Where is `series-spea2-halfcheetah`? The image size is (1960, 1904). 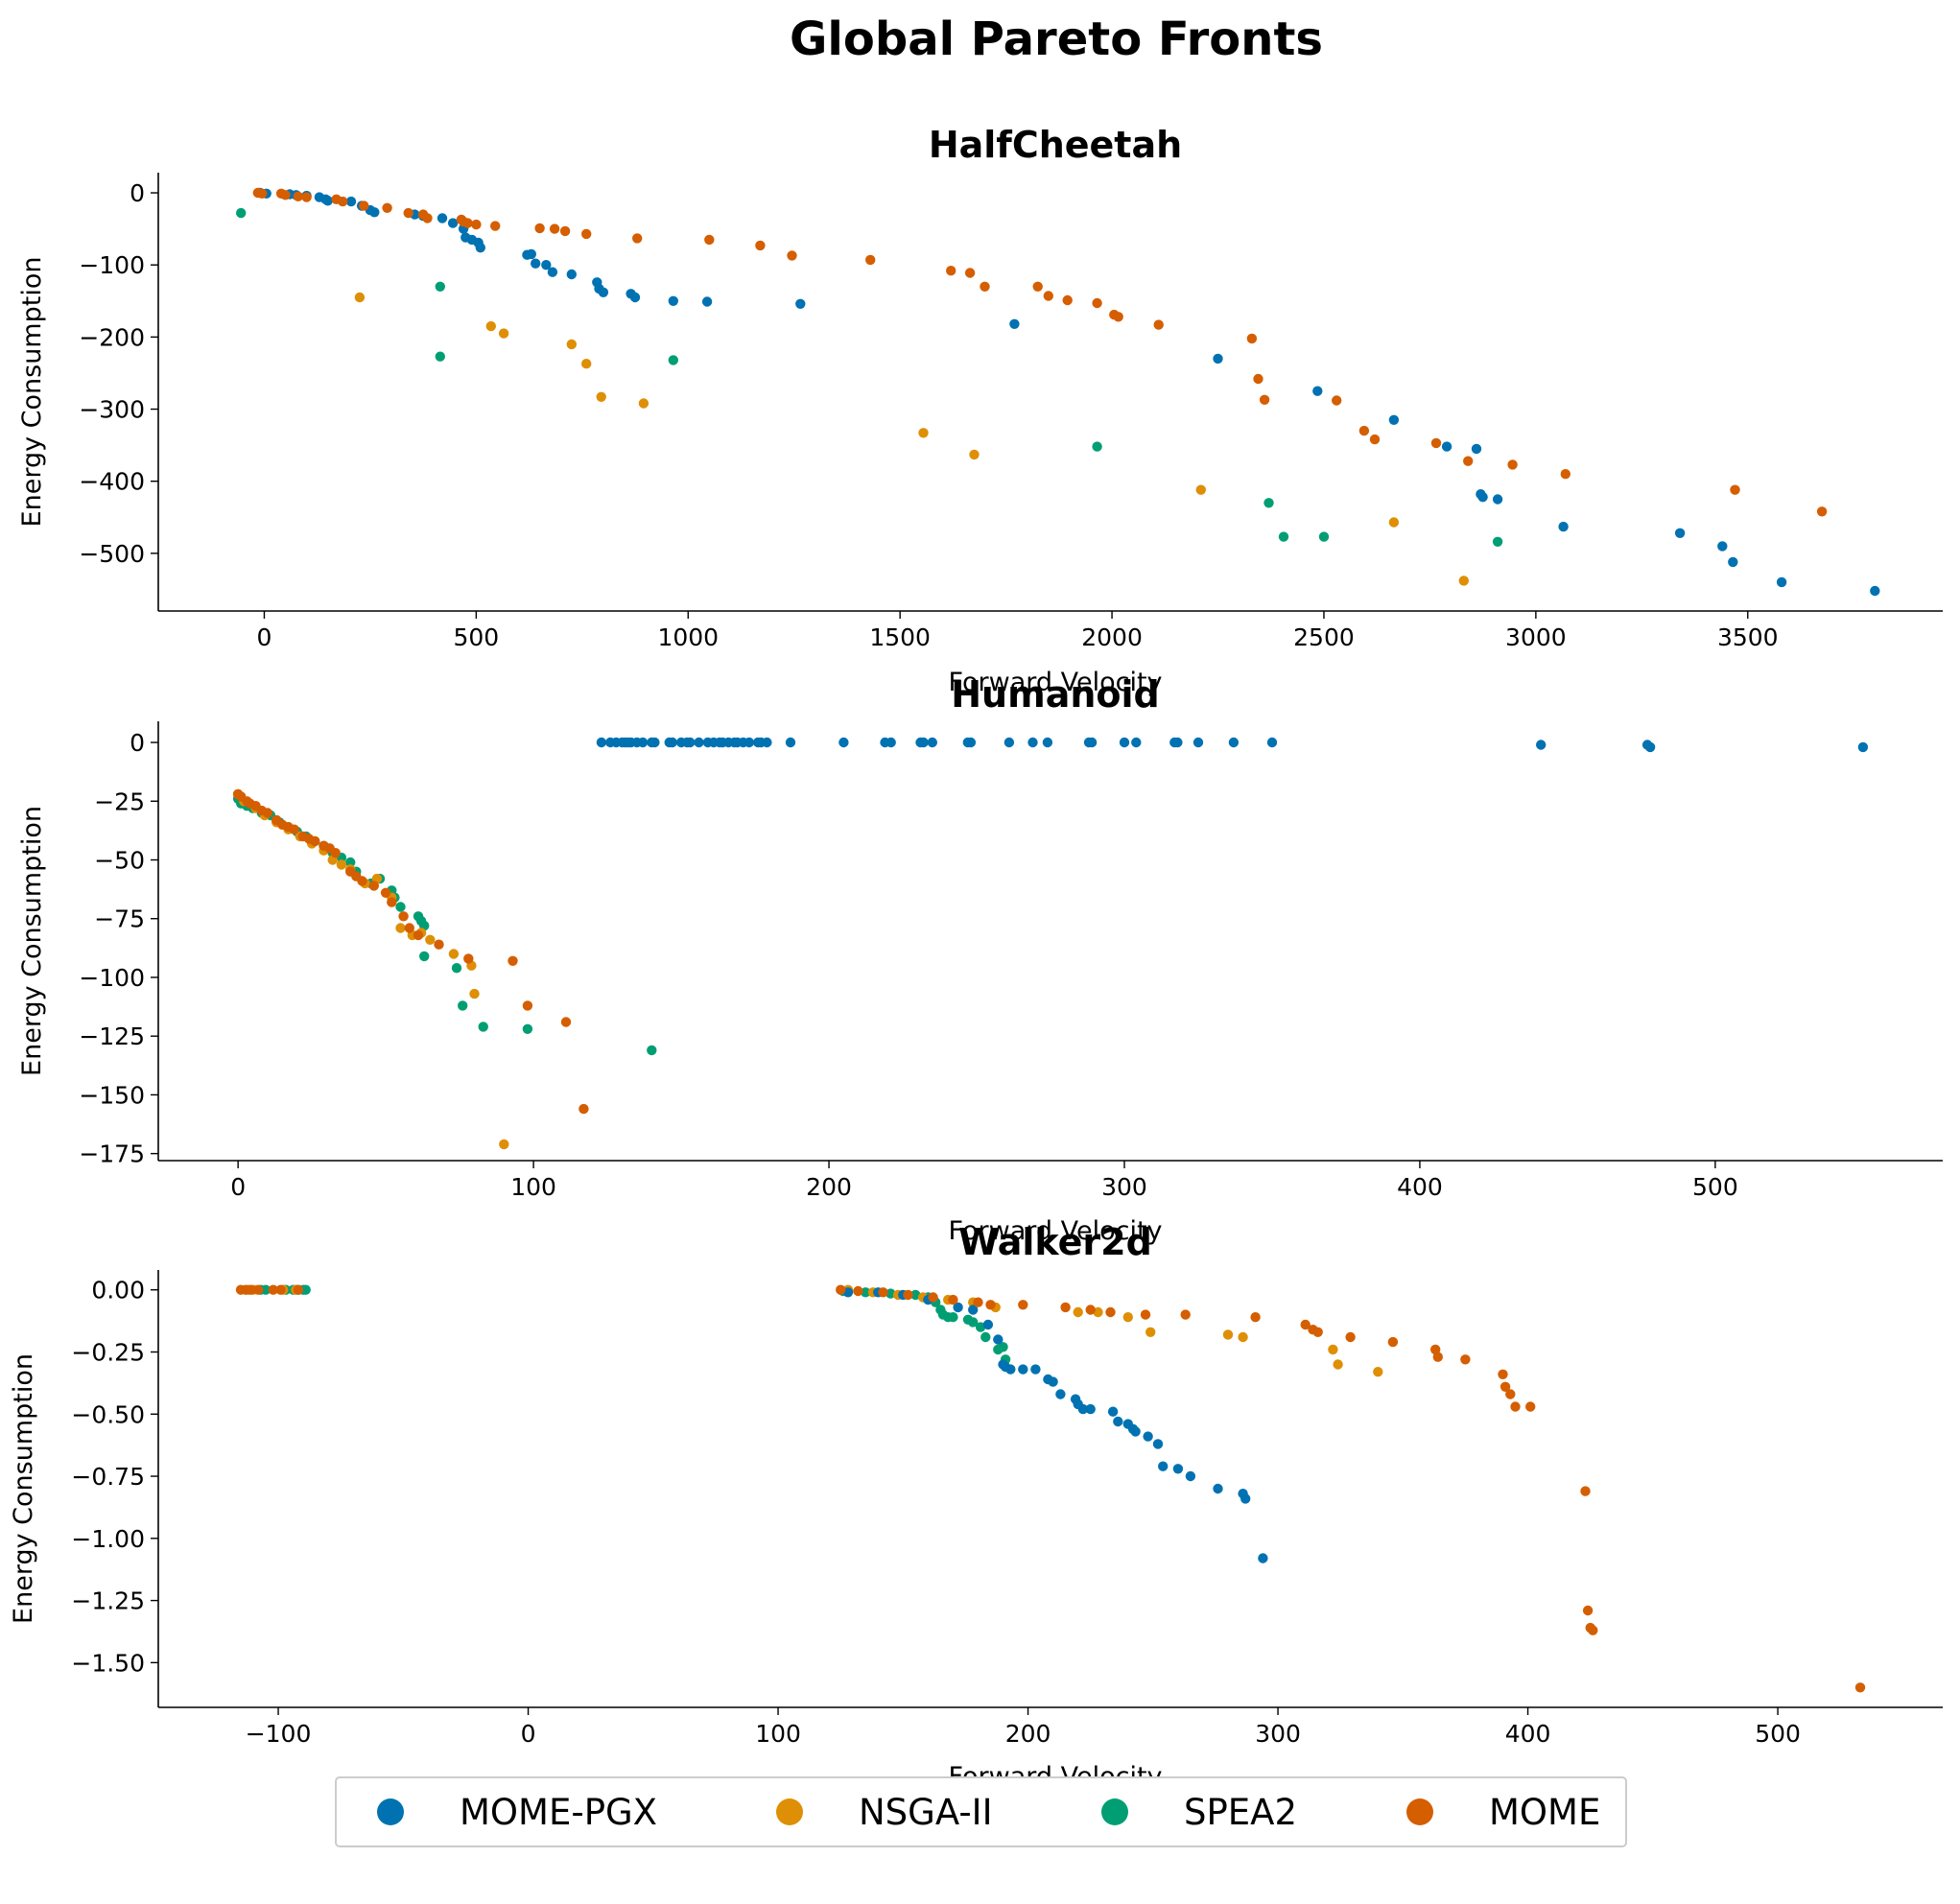 series-spea2-halfcheetah is located at coordinates (870, 377).